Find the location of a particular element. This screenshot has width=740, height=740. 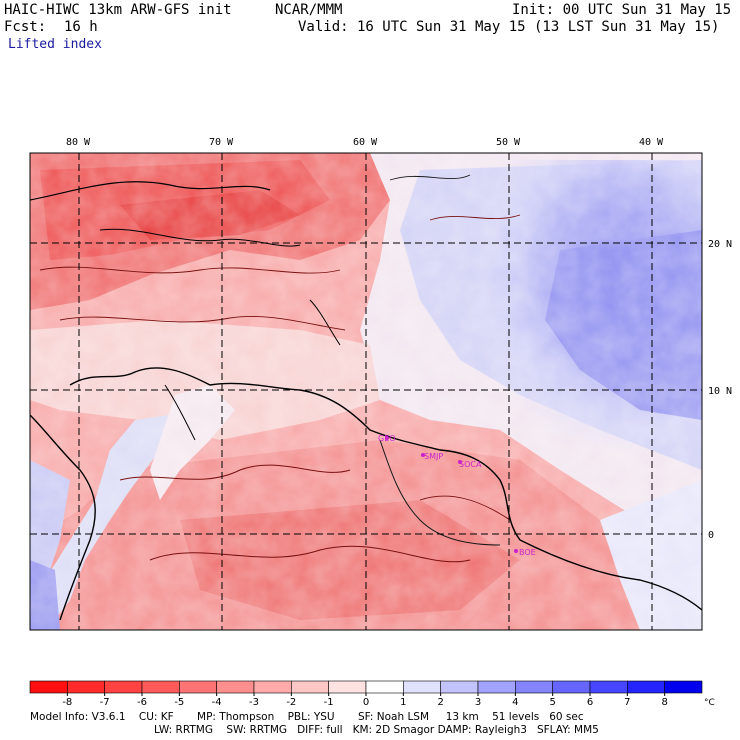

station-soca: SOCA is located at coordinates (470, 464).